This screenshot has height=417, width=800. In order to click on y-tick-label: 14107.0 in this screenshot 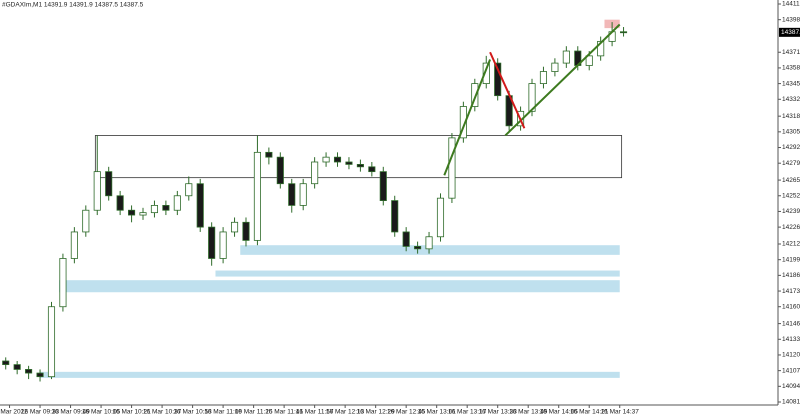, I will do `click(791, 370)`.